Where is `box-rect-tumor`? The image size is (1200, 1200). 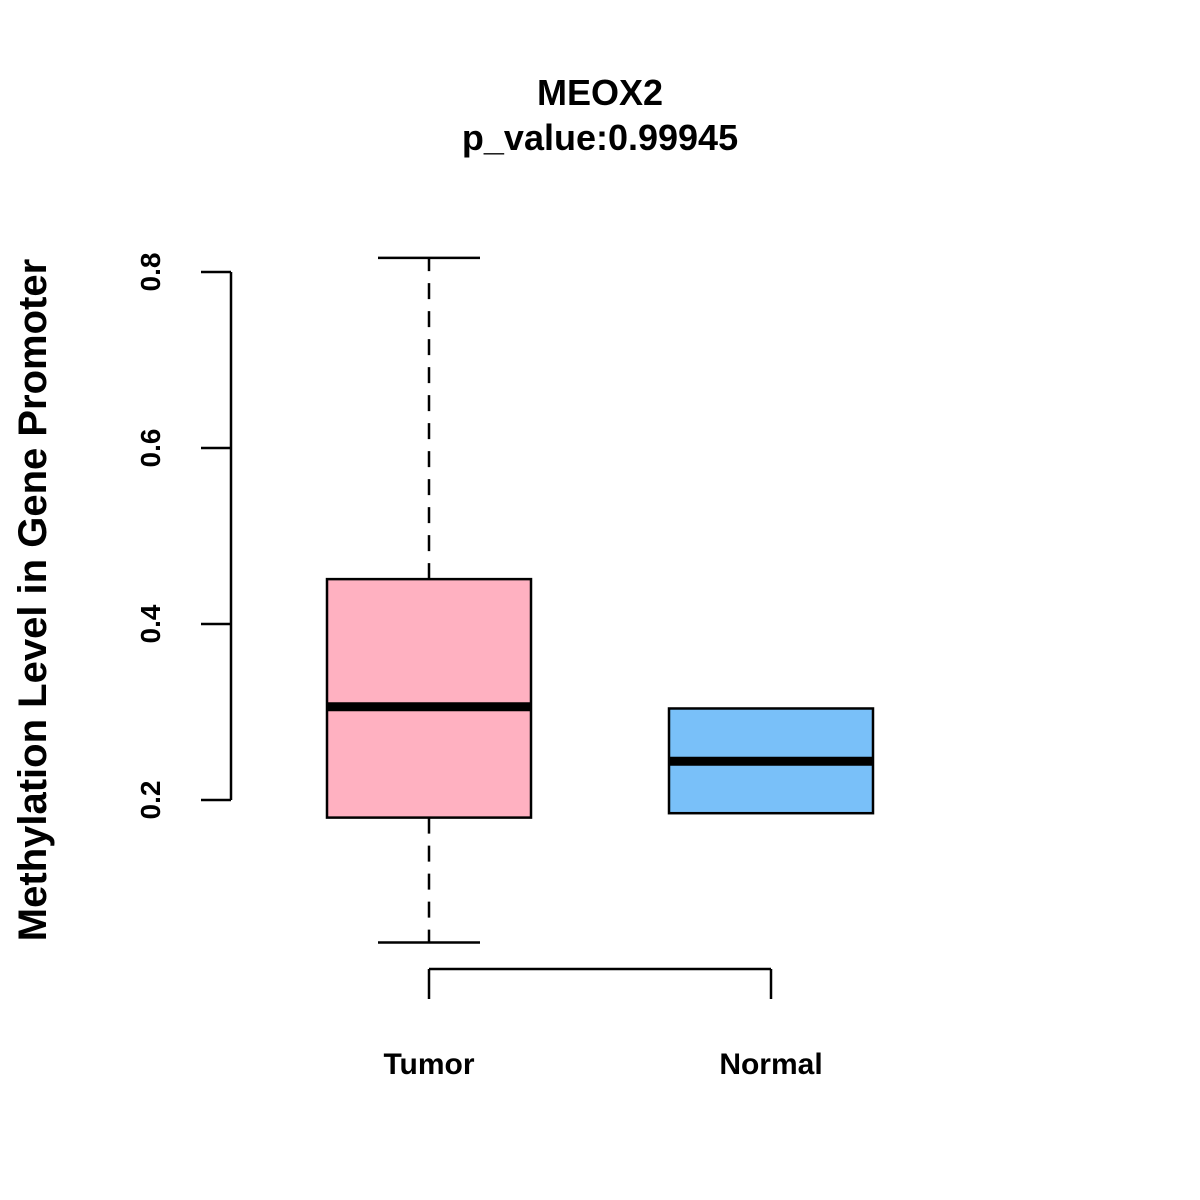
box-rect-tumor is located at coordinates (429, 698).